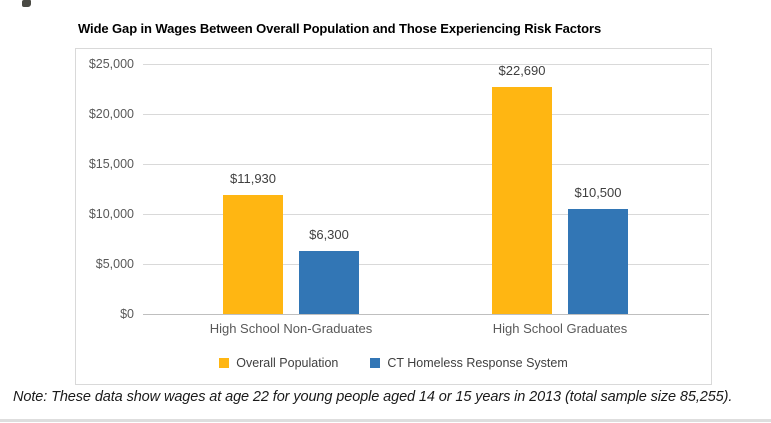 The image size is (771, 423). What do you see at coordinates (111, 64) in the screenshot?
I see `y-tick-label: $25,000` at bounding box center [111, 64].